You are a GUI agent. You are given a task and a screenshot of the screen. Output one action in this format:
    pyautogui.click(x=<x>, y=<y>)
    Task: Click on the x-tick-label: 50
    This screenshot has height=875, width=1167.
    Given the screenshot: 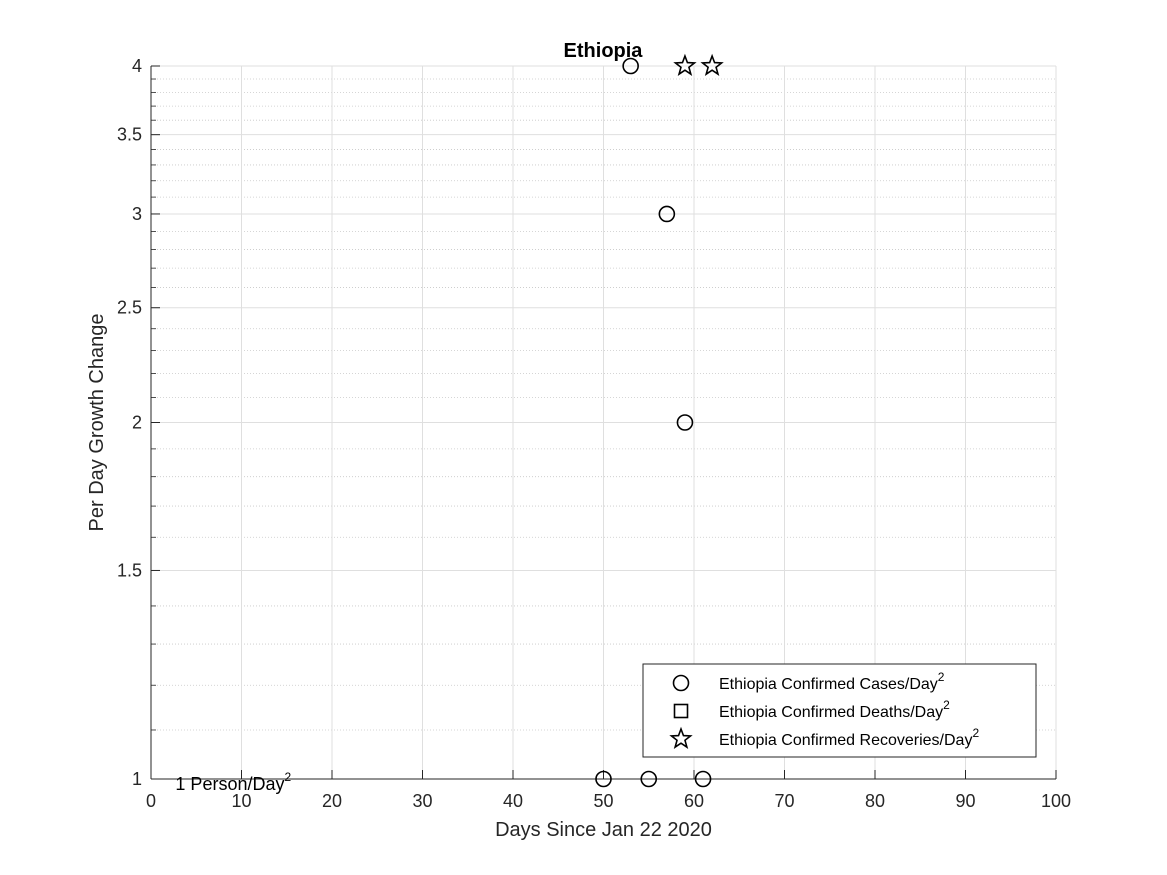 What is the action you would take?
    pyautogui.click(x=603, y=801)
    